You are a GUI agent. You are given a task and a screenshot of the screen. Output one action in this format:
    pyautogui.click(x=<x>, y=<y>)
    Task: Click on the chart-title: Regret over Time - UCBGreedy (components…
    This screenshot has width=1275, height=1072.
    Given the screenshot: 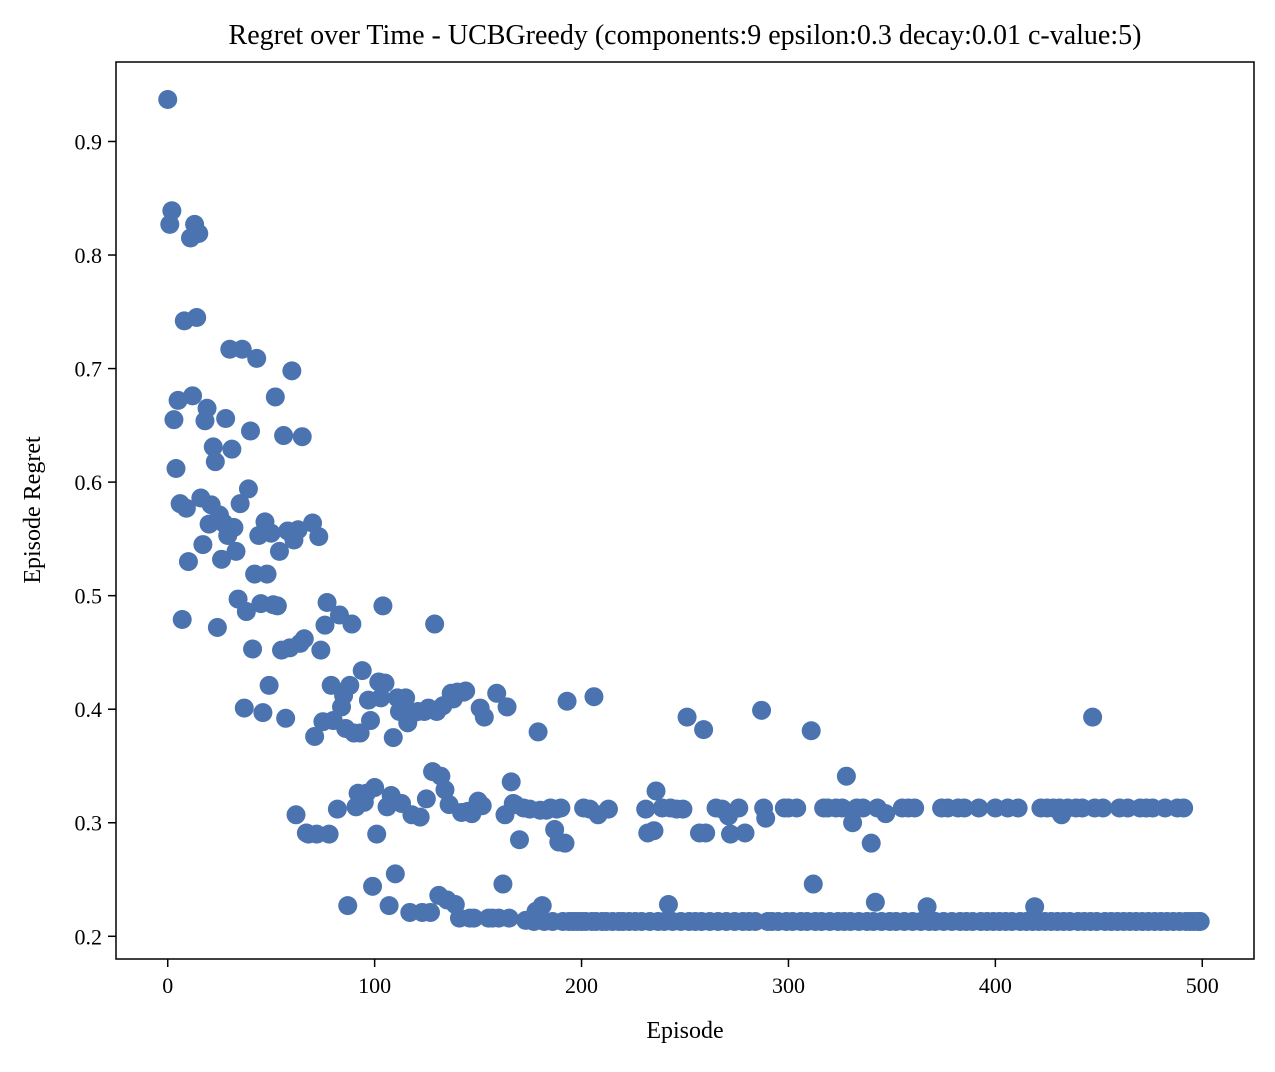 What is the action you would take?
    pyautogui.click(x=685, y=35)
    